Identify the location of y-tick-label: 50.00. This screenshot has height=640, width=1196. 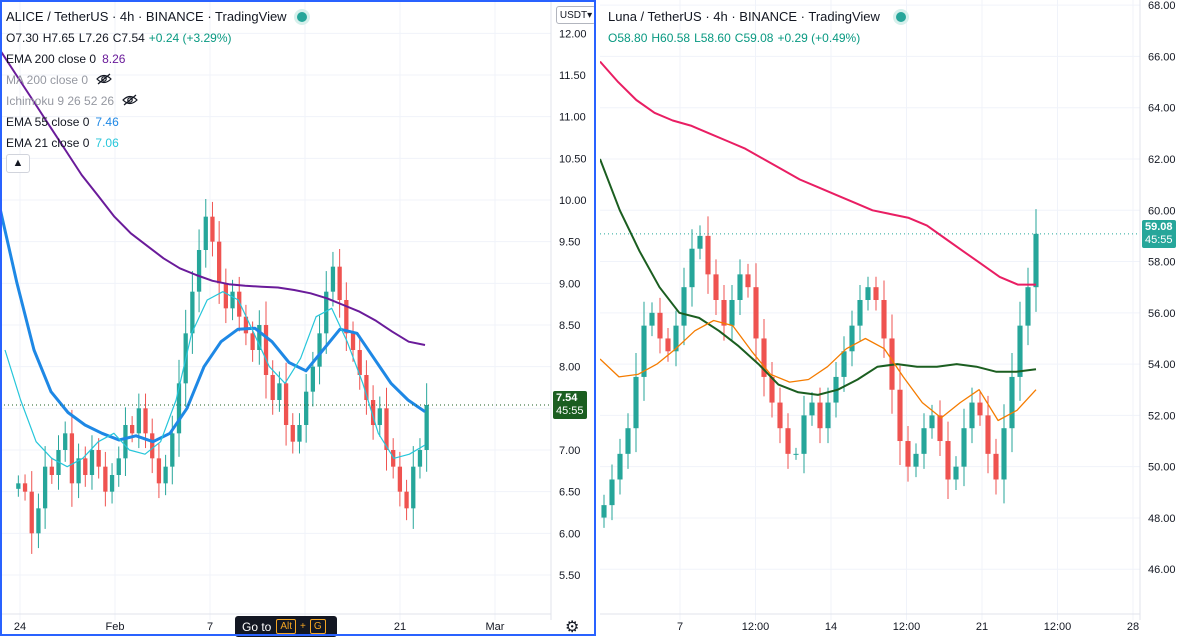
(1162, 468).